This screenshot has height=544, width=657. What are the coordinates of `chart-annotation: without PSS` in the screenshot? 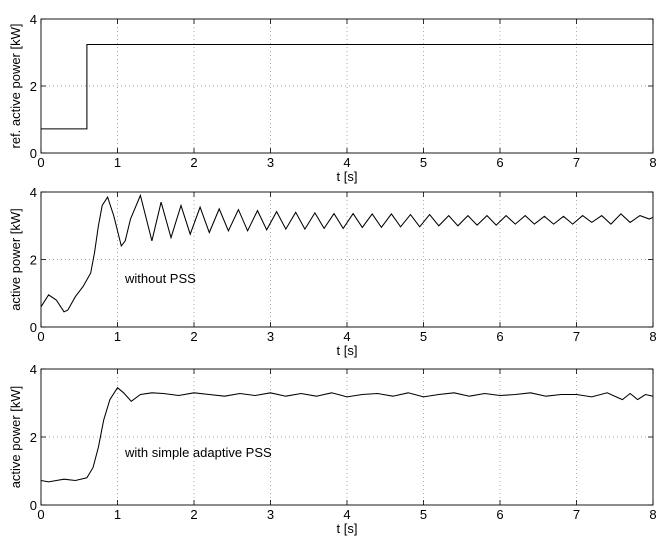 It's located at (160, 278).